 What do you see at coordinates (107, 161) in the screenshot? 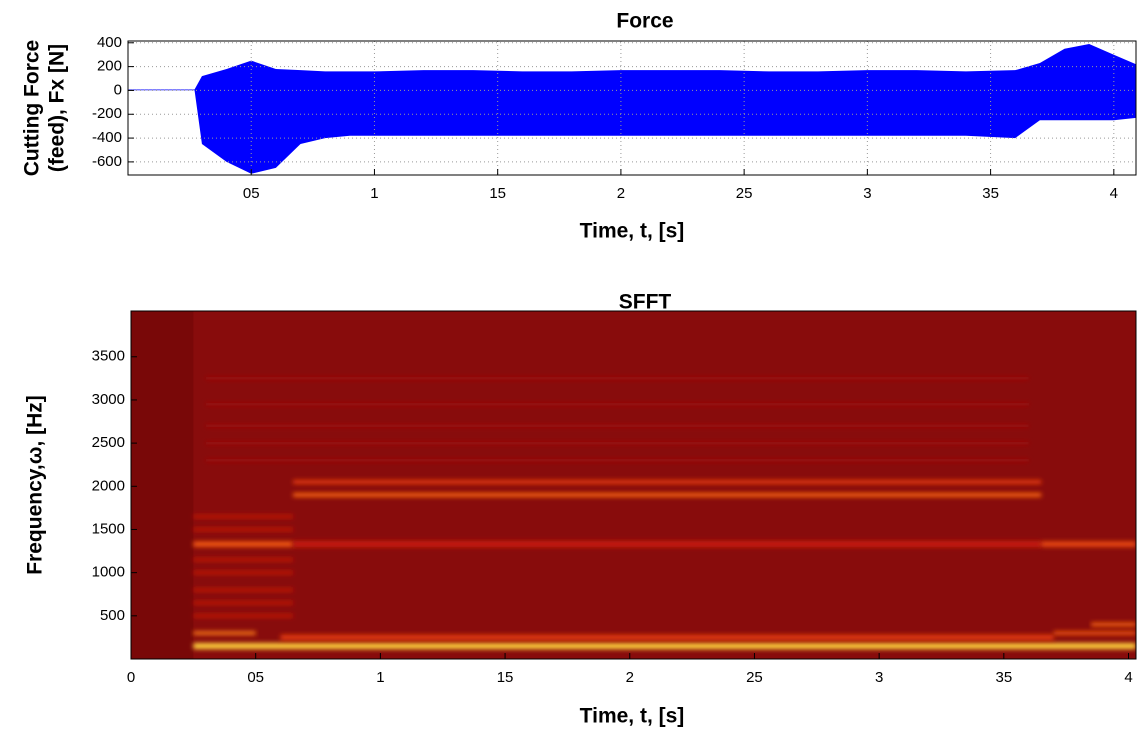
I see `y-tick-label: -600` at bounding box center [107, 161].